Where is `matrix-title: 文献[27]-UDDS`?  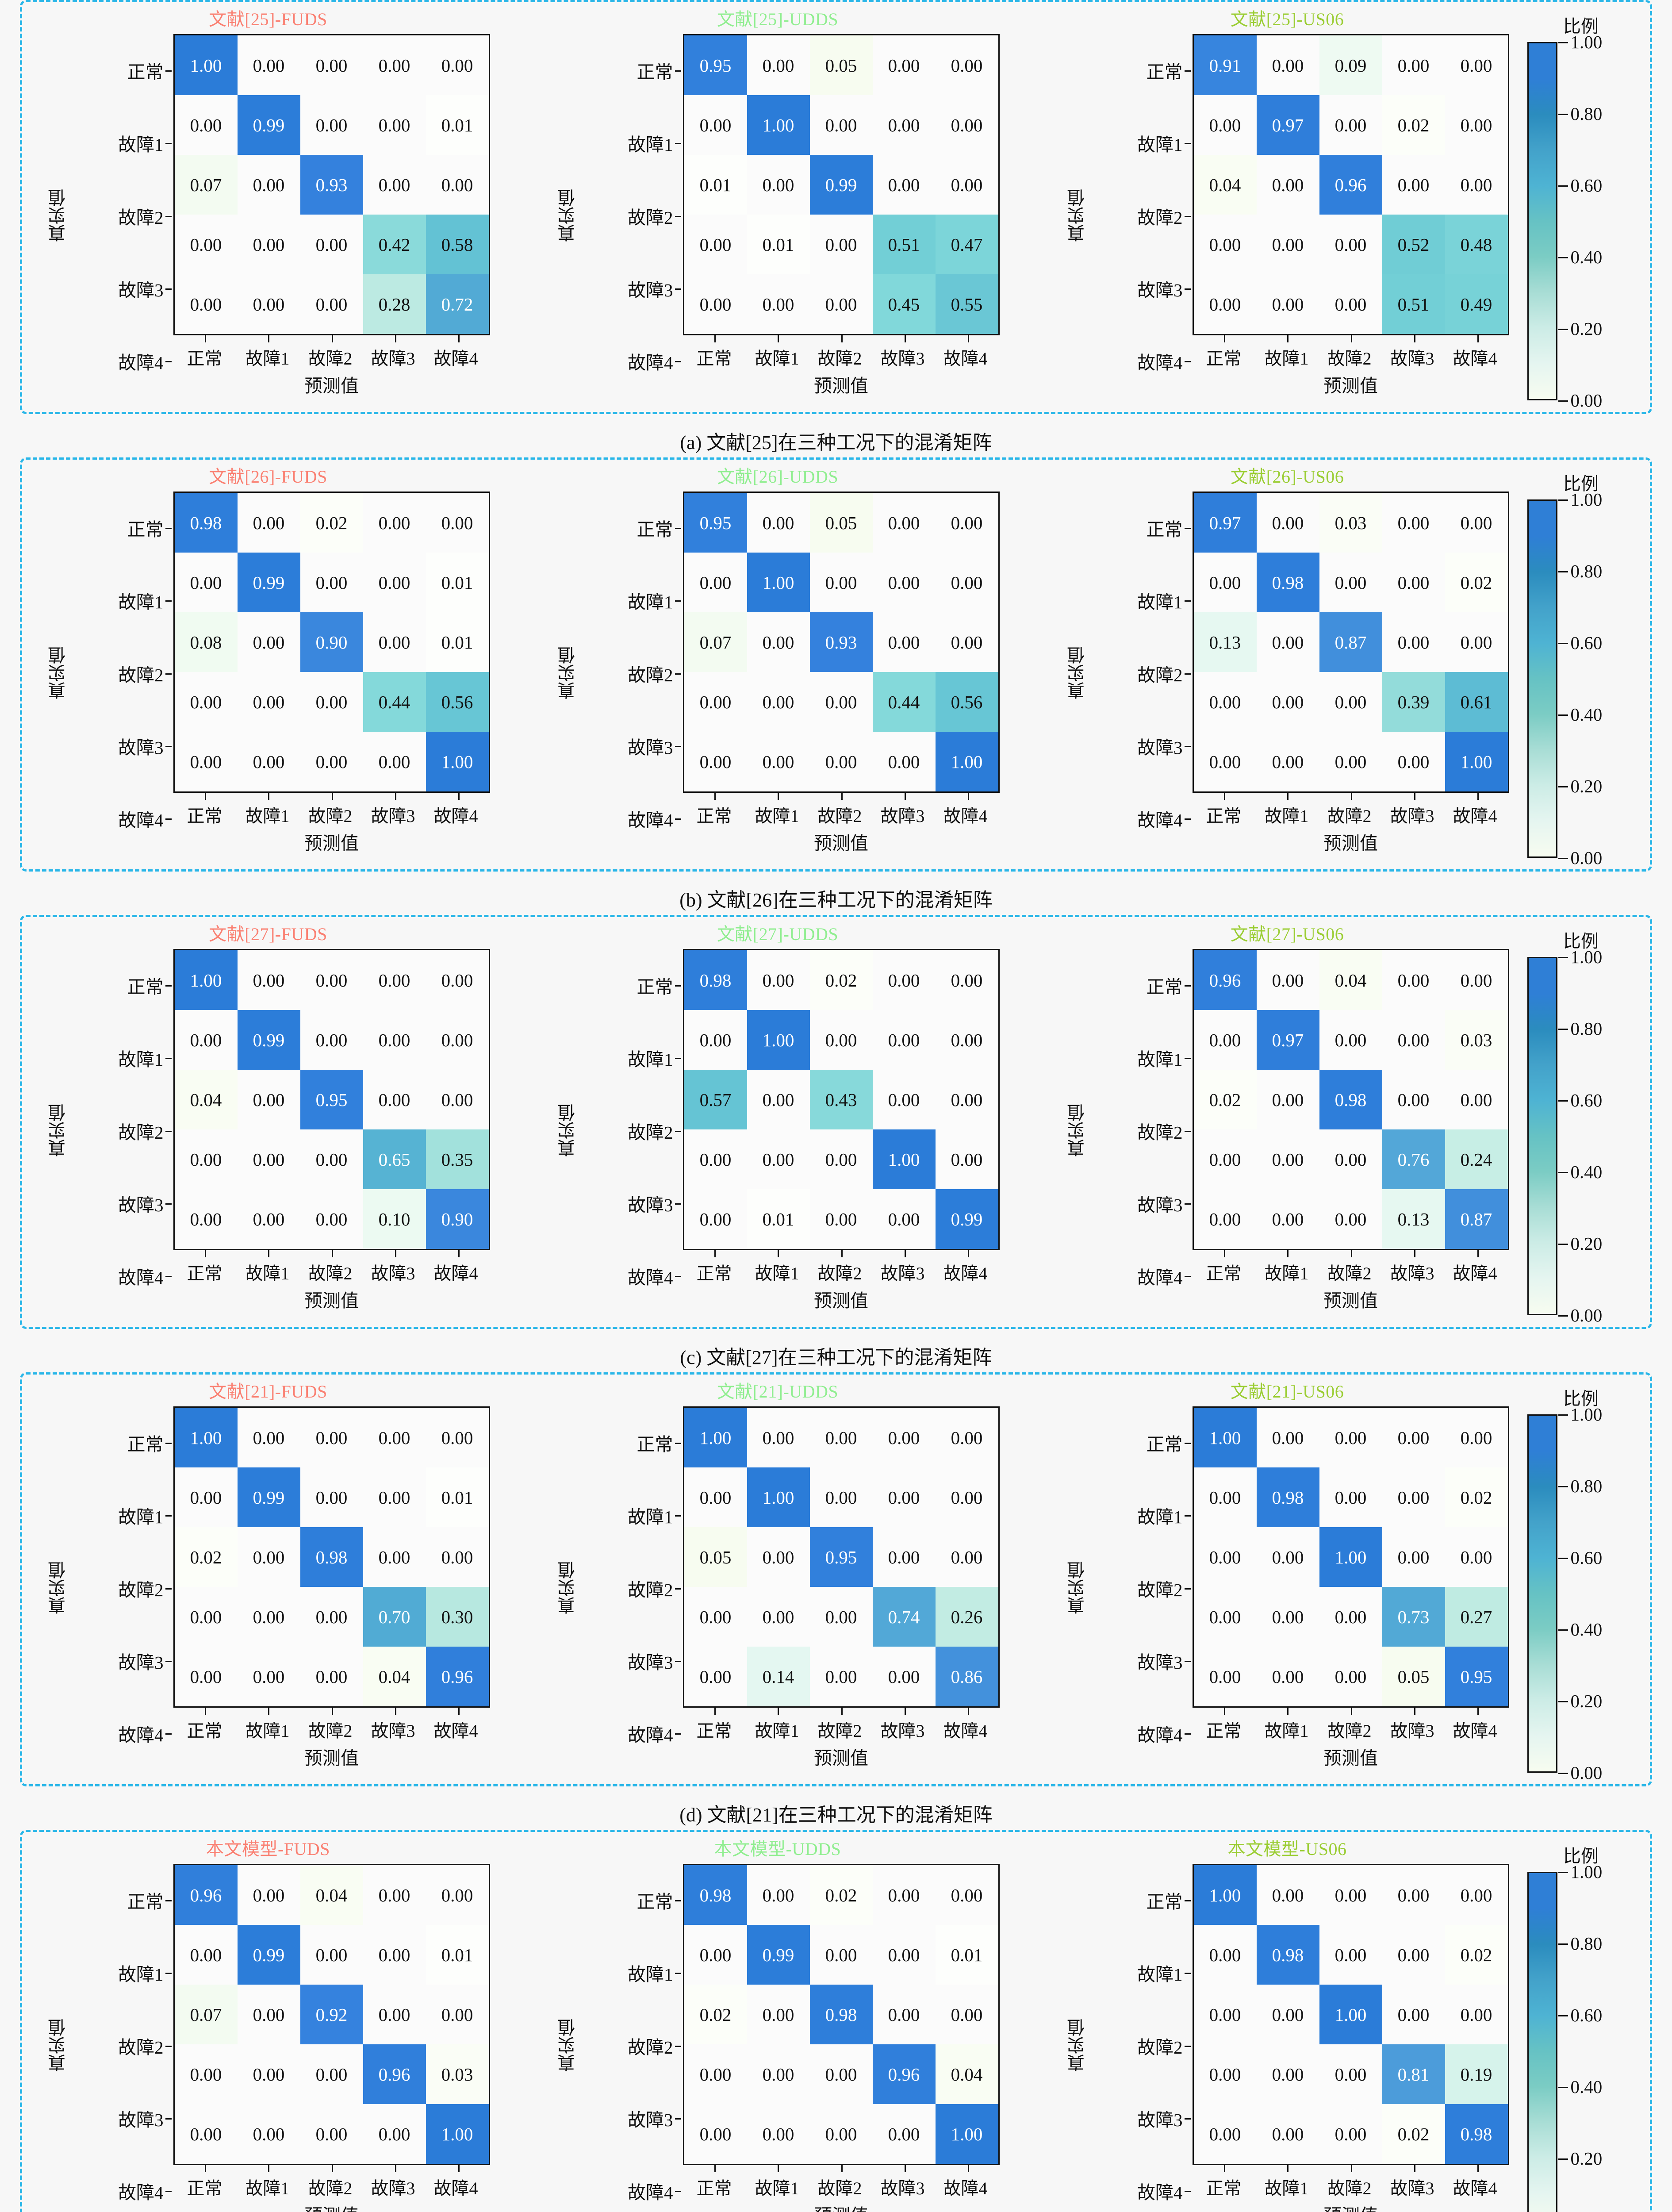
matrix-title: 文献[27]-UDDS is located at coordinates (778, 934).